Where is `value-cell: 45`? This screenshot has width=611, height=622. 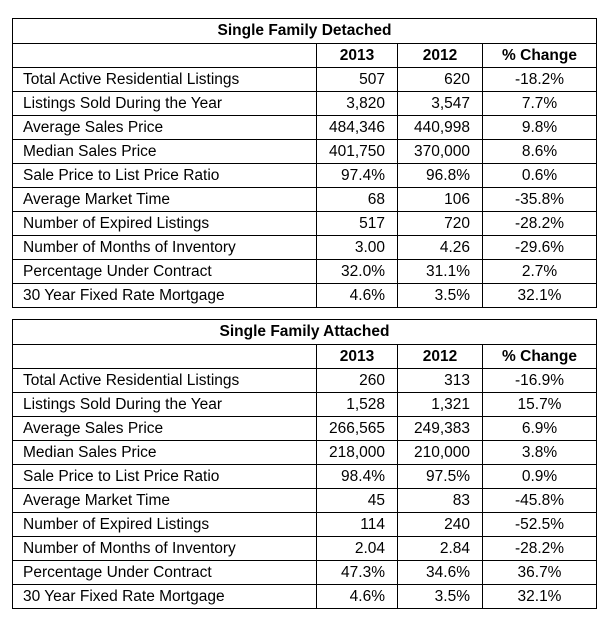 value-cell: 45 is located at coordinates (357, 500).